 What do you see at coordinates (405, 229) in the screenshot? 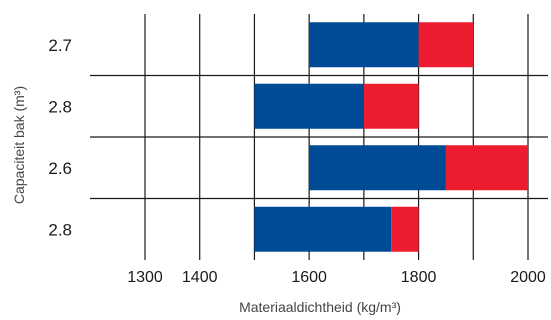
I see `bar-row4-series2` at bounding box center [405, 229].